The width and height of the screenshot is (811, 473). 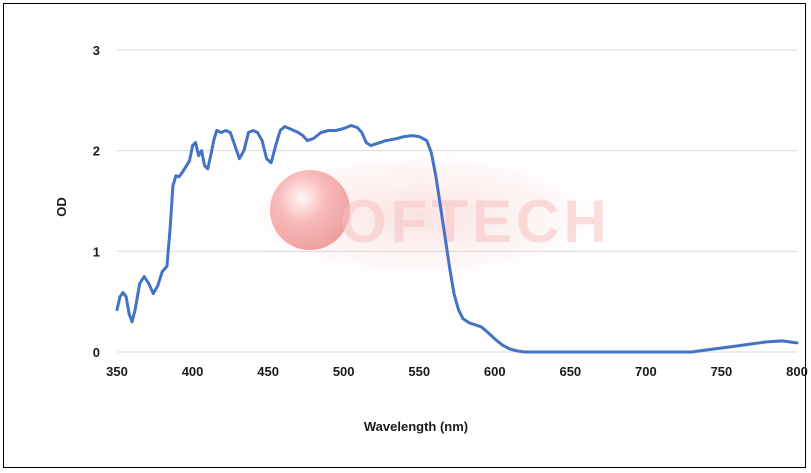 What do you see at coordinates (117, 371) in the screenshot?
I see `x-tick-label: 350` at bounding box center [117, 371].